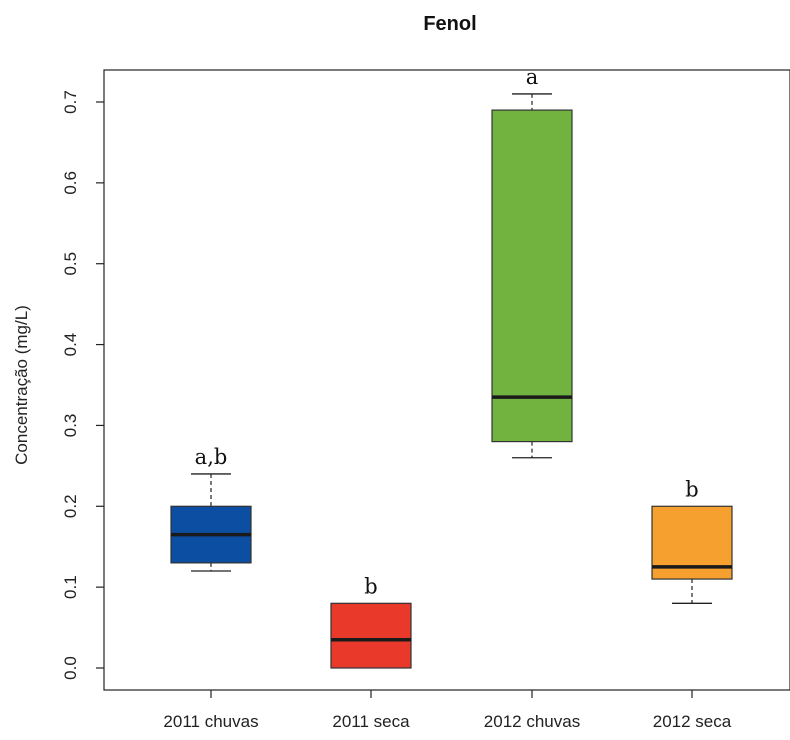 The width and height of the screenshot is (790, 740). What do you see at coordinates (210, 721) in the screenshot?
I see `x-tick-label: 2011 chuvas` at bounding box center [210, 721].